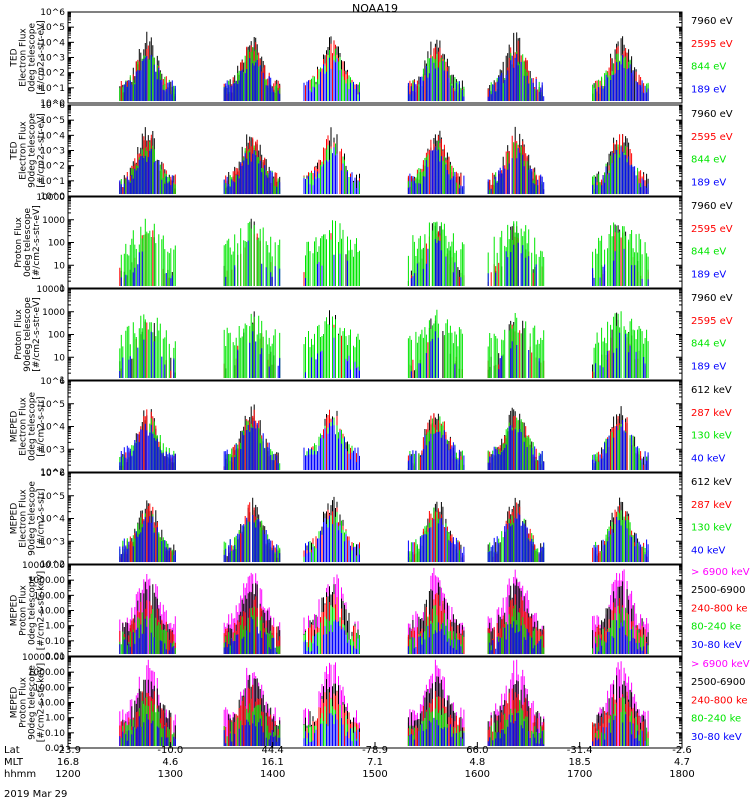  Describe the element at coordinates (14, 762) in the screenshot. I see `footer-row-label: MLT` at that location.